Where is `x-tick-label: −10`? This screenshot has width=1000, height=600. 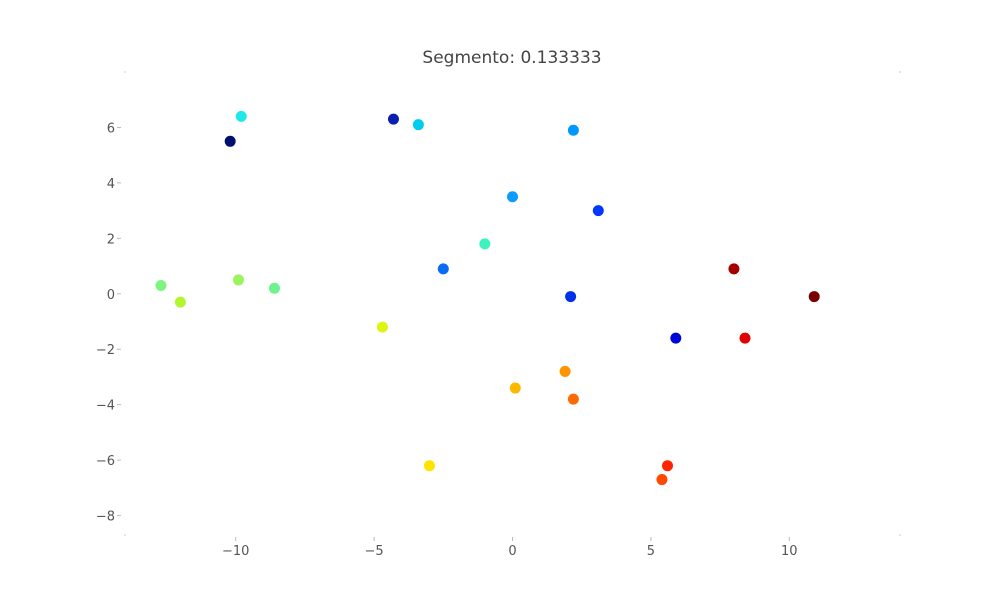 x-tick-label: −10 is located at coordinates (235, 551).